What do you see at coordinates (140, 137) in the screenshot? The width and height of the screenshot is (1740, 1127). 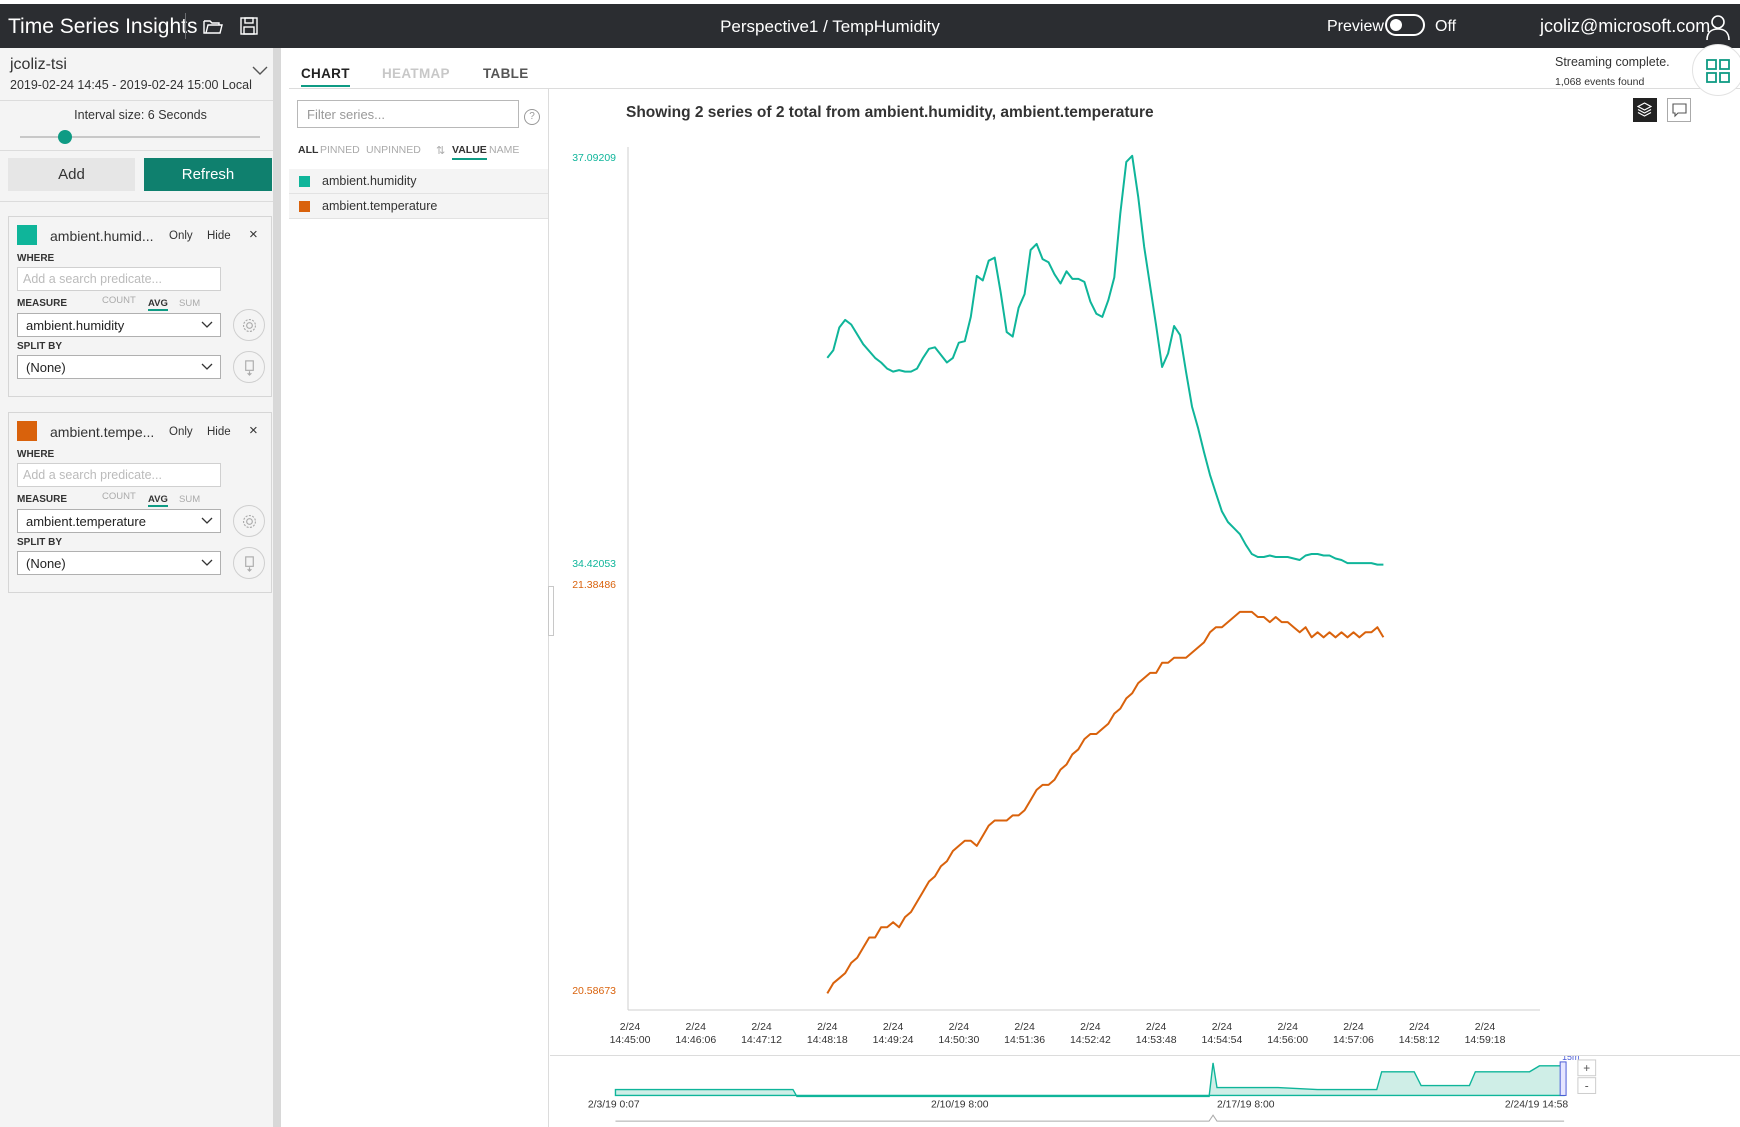 I see `interval-slider-track` at bounding box center [140, 137].